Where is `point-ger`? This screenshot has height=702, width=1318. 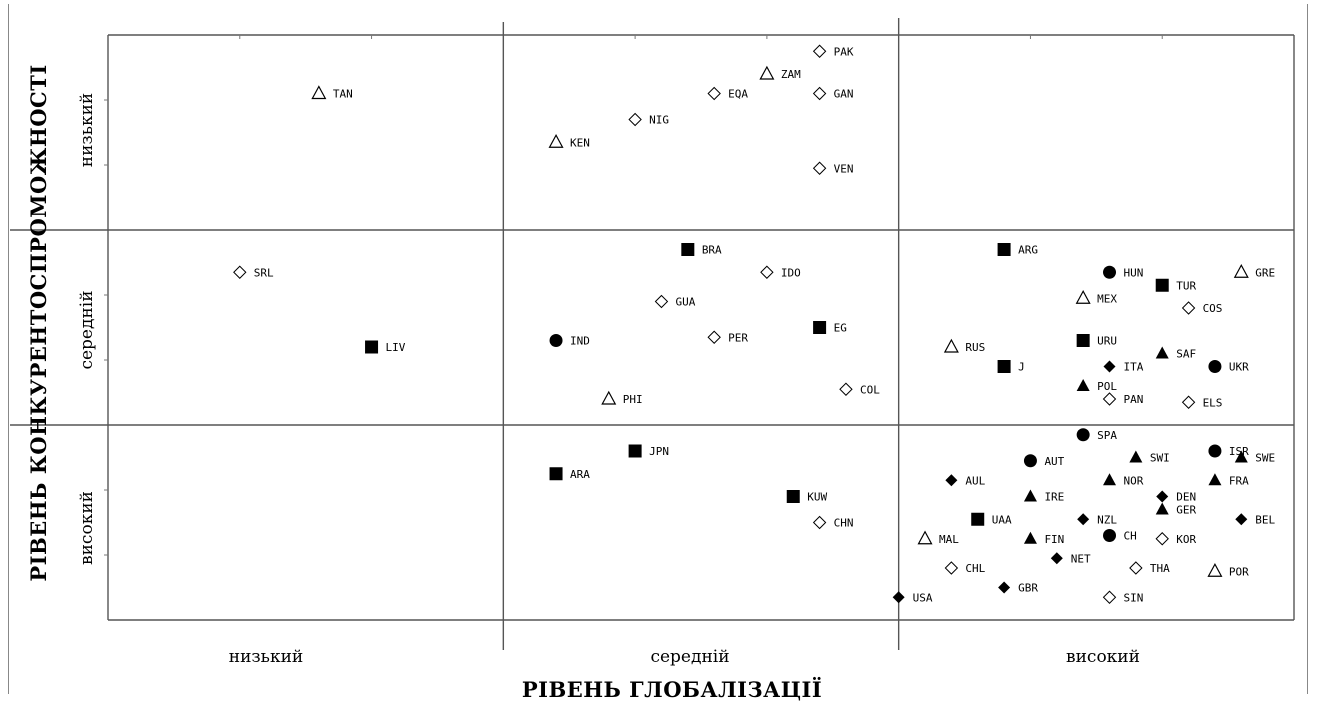
point-ger is located at coordinates (1162, 508).